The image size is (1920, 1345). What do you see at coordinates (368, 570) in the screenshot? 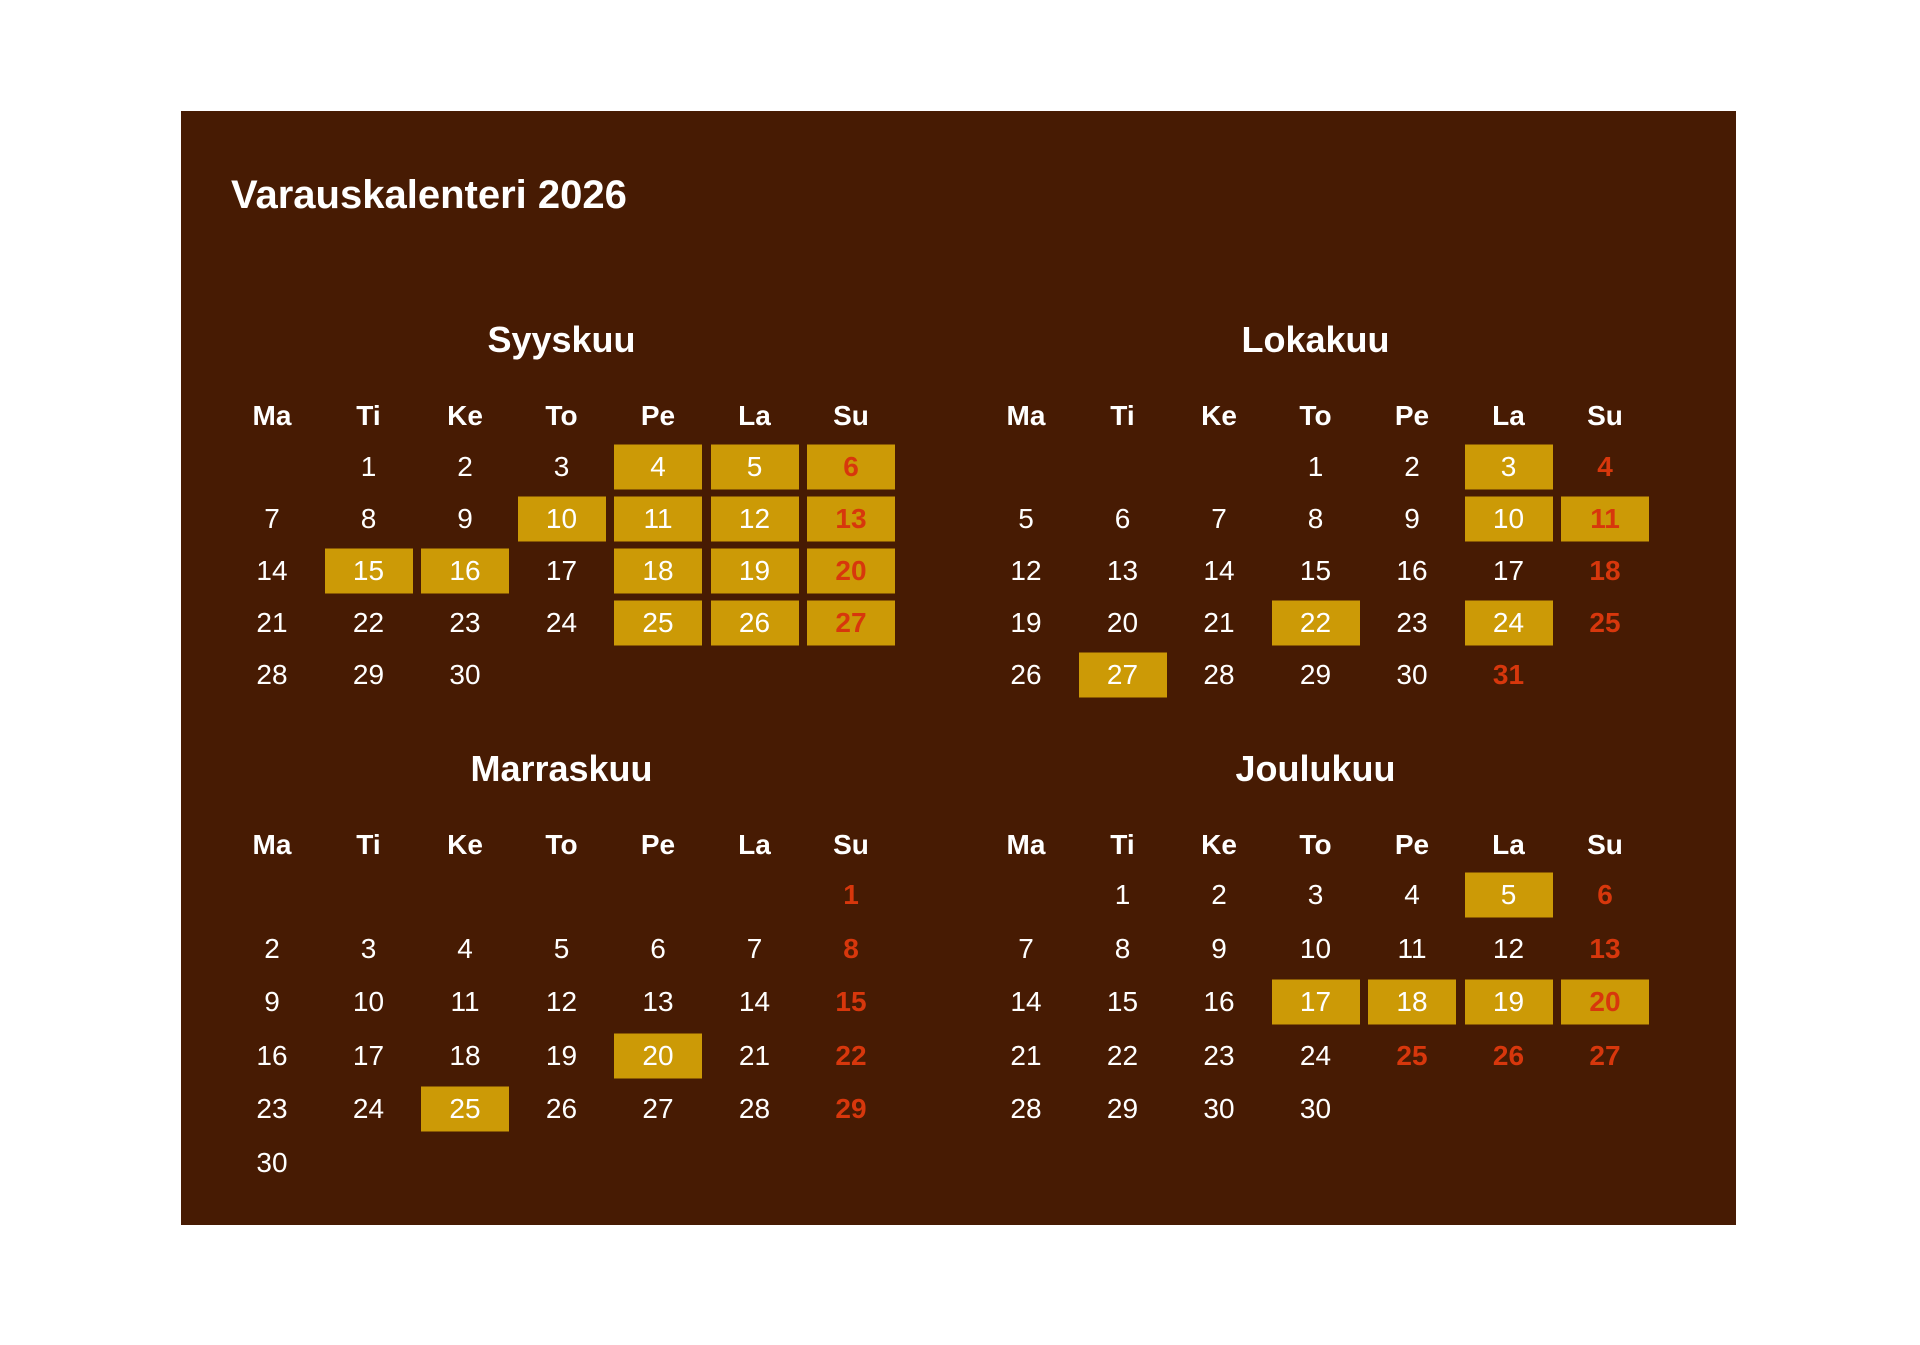
I see `day: 15` at bounding box center [368, 570].